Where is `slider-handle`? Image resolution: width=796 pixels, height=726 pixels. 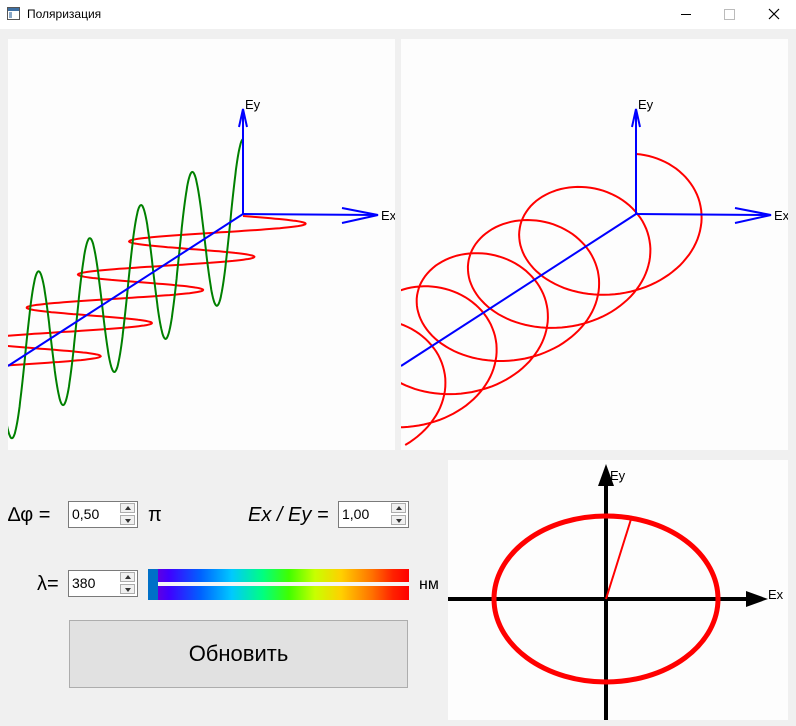 slider-handle is located at coordinates (153, 584).